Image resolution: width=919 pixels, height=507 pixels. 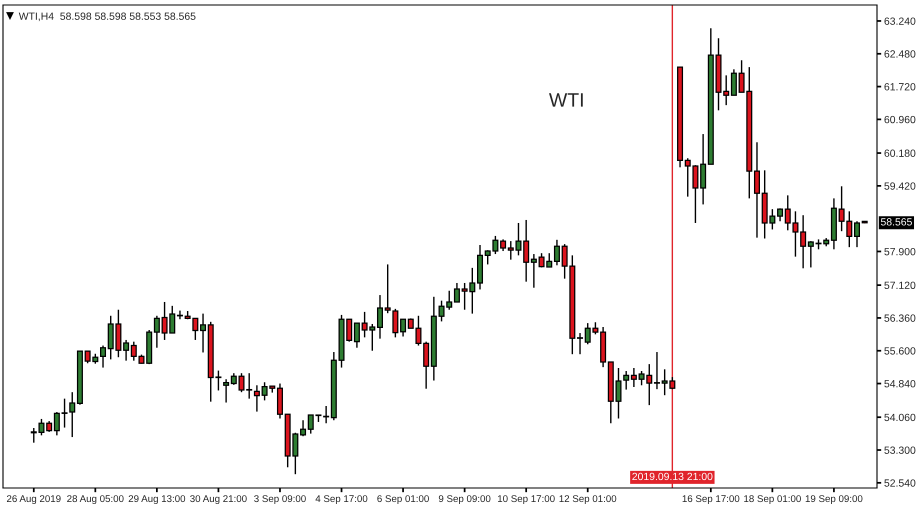 I want to click on x-tick-label: 2019.09.13 21:00, so click(x=672, y=476).